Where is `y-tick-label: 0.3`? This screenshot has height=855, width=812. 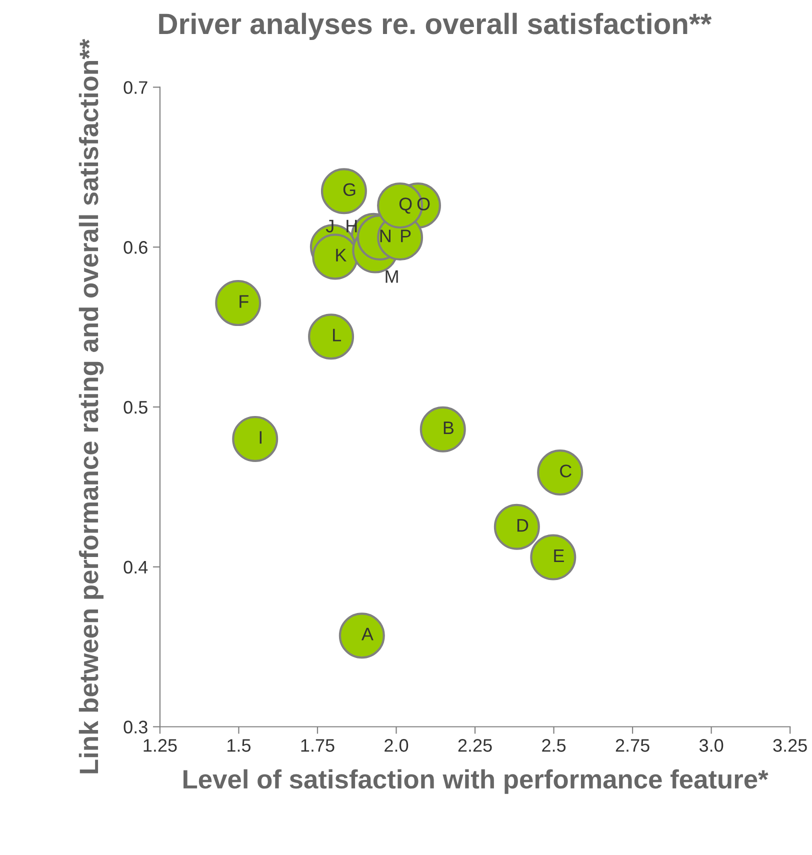
y-tick-label: 0.3 is located at coordinates (136, 727).